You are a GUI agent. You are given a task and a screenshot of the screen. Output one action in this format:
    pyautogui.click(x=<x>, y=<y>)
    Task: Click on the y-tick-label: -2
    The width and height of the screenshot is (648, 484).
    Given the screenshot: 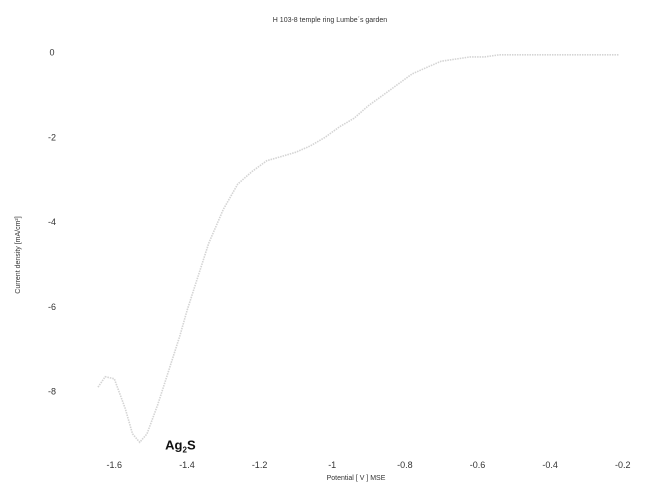 What is the action you would take?
    pyautogui.click(x=52, y=137)
    